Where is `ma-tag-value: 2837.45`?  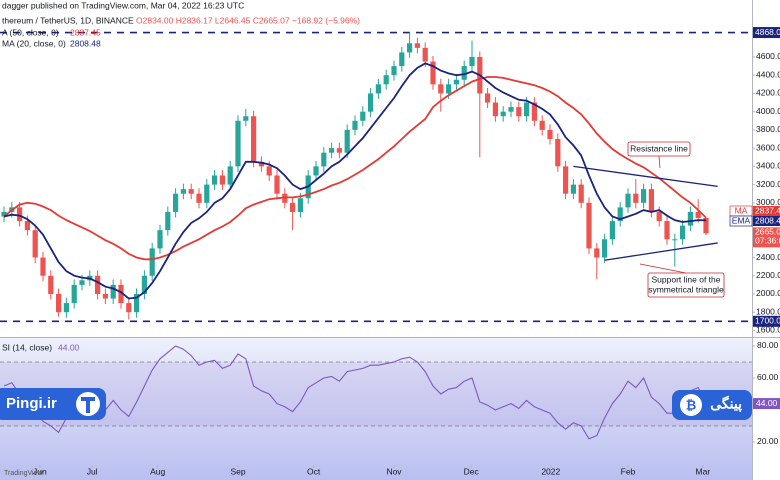
ma-tag-value: 2837.45 is located at coordinates (767, 210).